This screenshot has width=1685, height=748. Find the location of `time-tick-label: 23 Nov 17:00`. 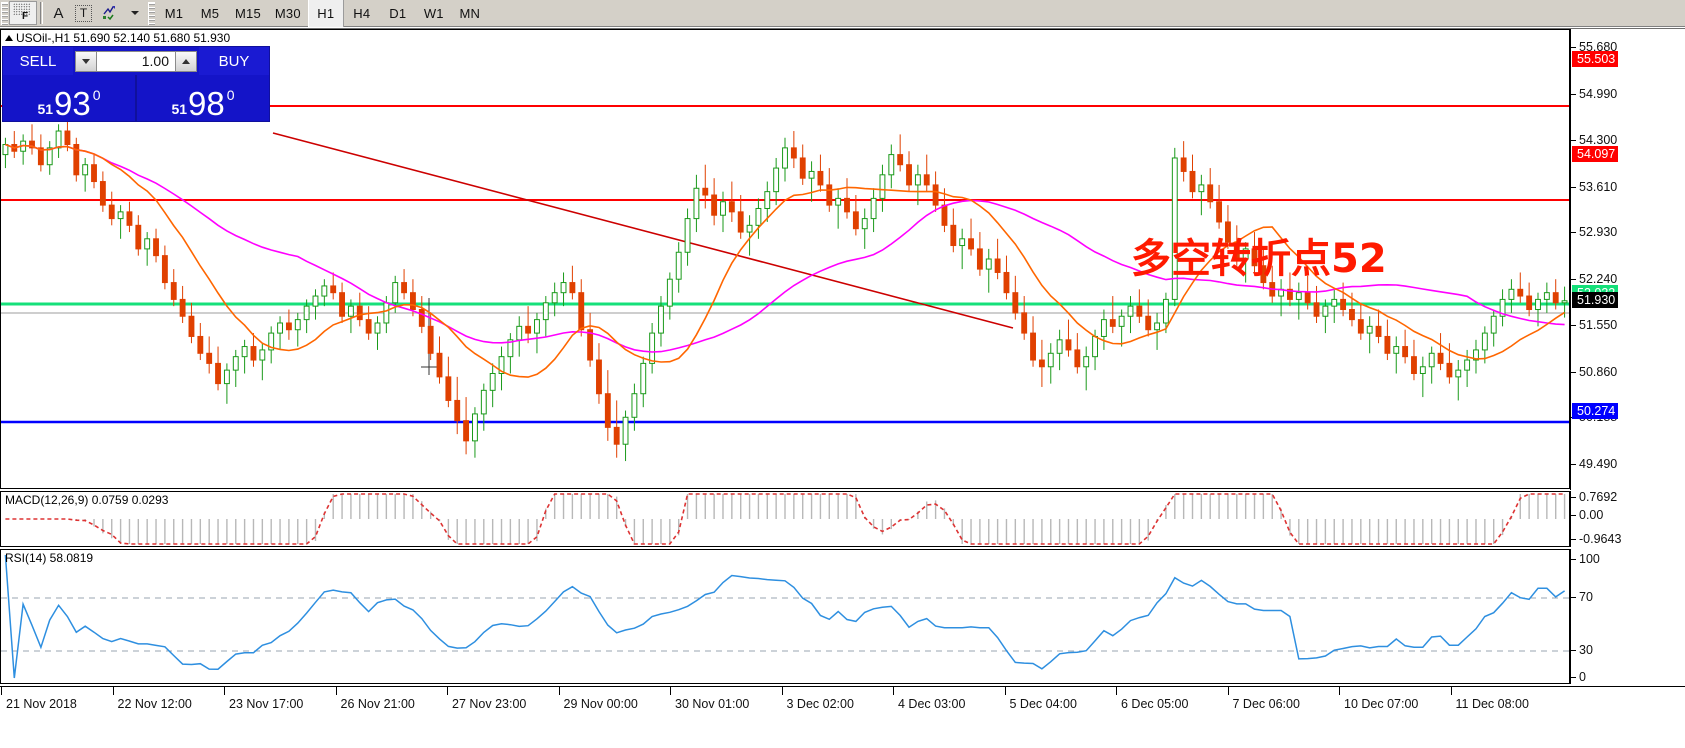

time-tick-label: 23 Nov 17:00 is located at coordinates (266, 704).